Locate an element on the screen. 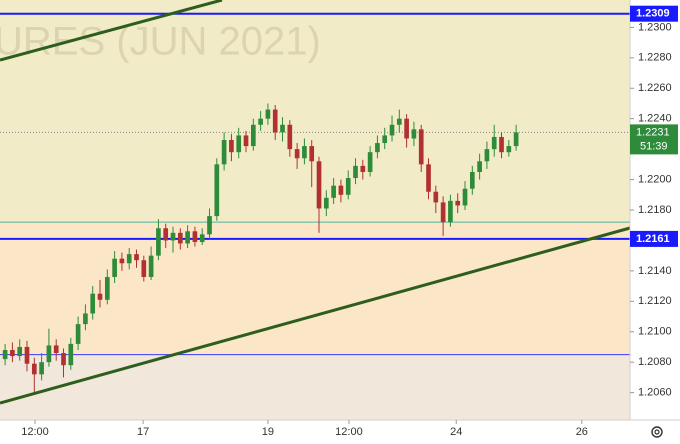 This screenshot has width=680, height=444. price-badge-label: 1.2161 is located at coordinates (653, 239).